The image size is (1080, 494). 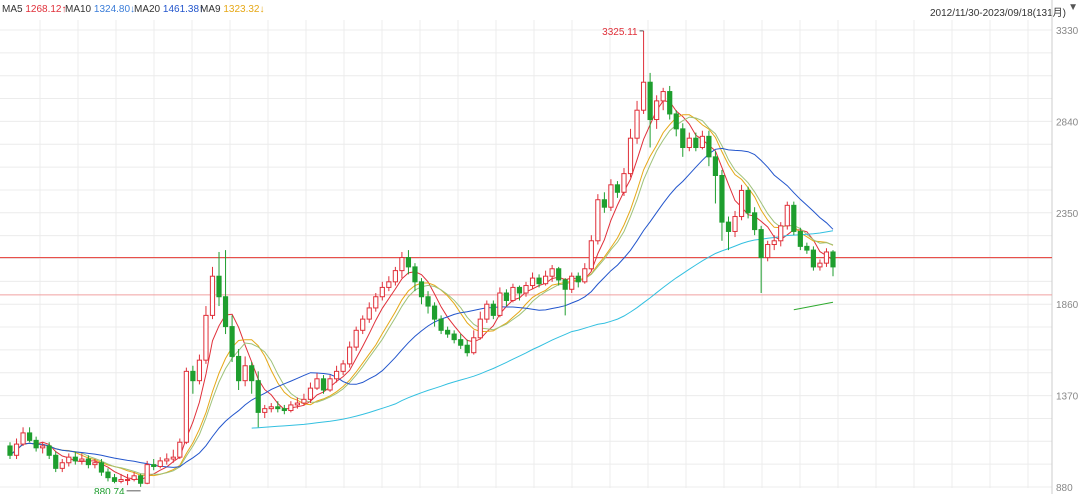 What do you see at coordinates (1073, 7) in the screenshot?
I see `chevron-down-icon: ▼` at bounding box center [1073, 7].